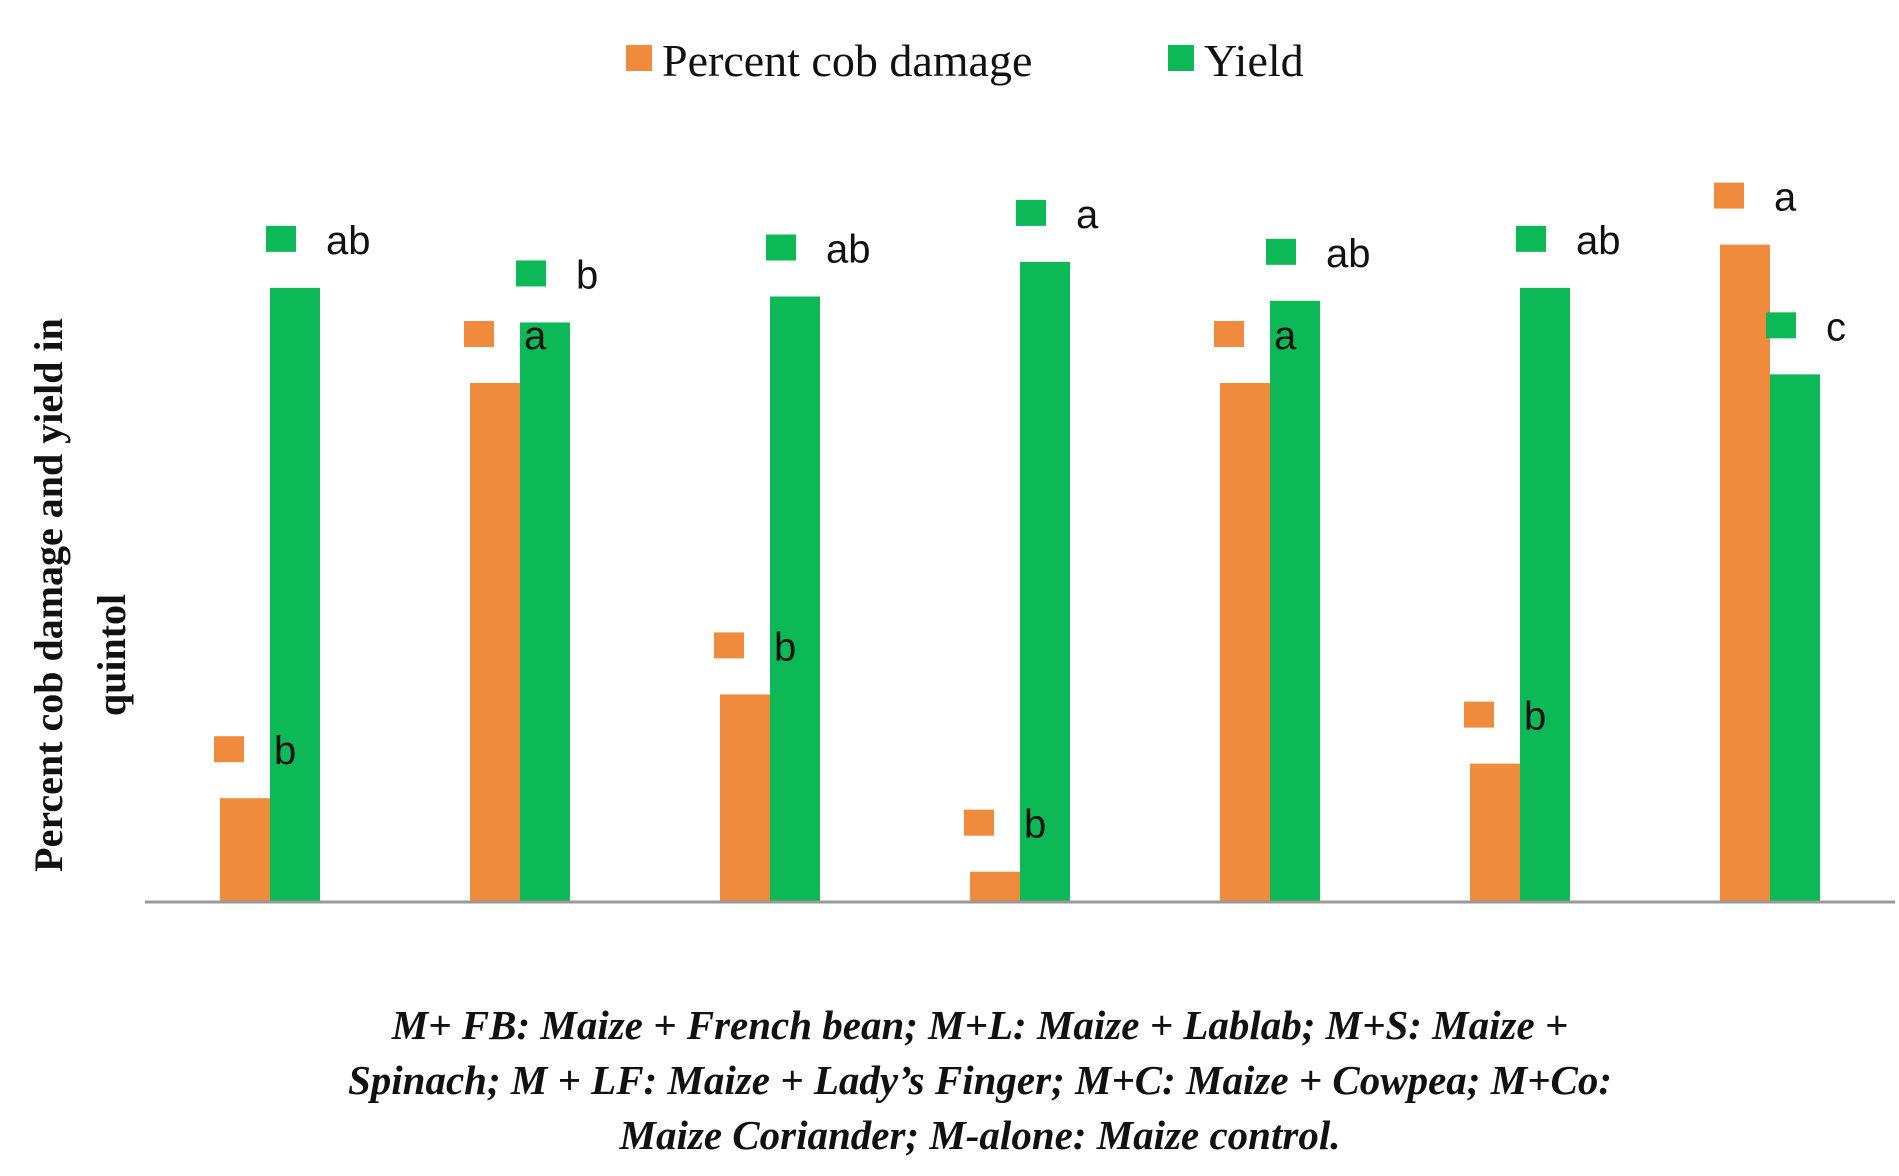  What do you see at coordinates (729, 645) in the screenshot?
I see `marker-square-cob-damage-M+S` at bounding box center [729, 645].